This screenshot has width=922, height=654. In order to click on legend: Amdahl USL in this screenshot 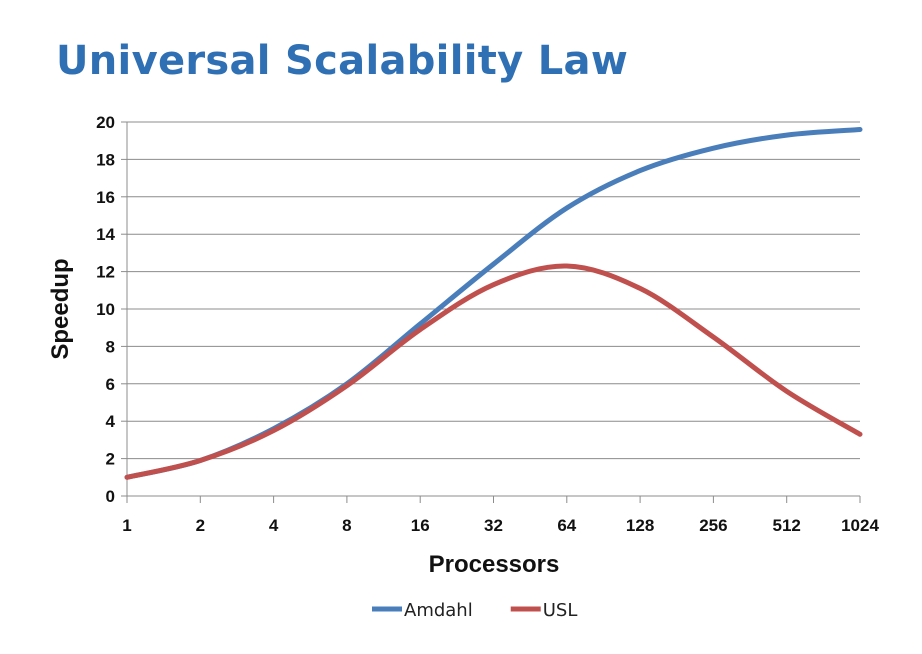, I will do `click(474, 610)`.